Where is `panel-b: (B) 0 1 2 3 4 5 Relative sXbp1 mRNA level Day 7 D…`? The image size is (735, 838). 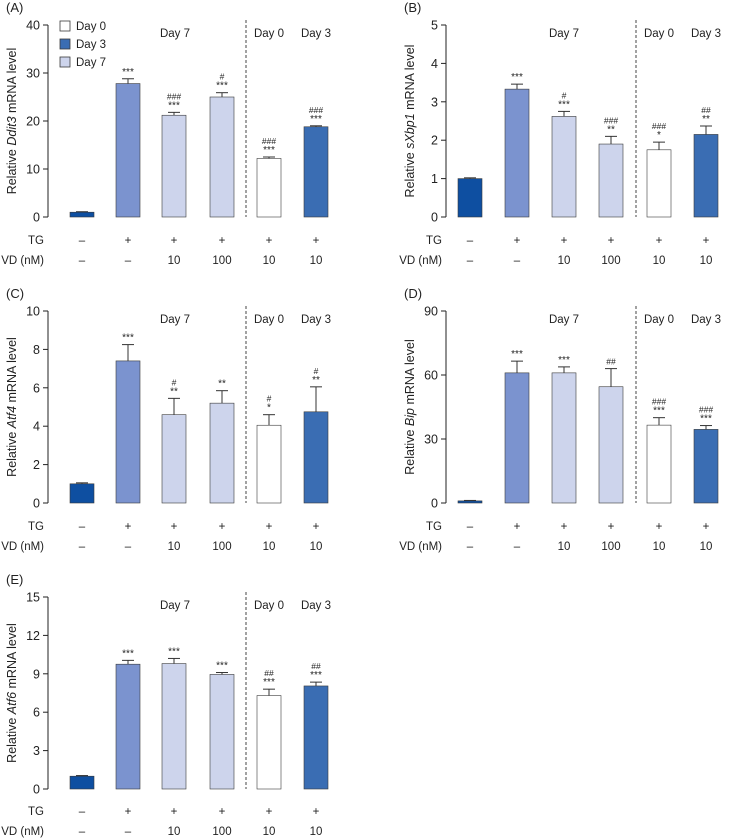
panel-b: (B) 0 1 2 3 4 5 Relative sXbp1 mRNA level Day 7 D… is located at coordinates (560, 133).